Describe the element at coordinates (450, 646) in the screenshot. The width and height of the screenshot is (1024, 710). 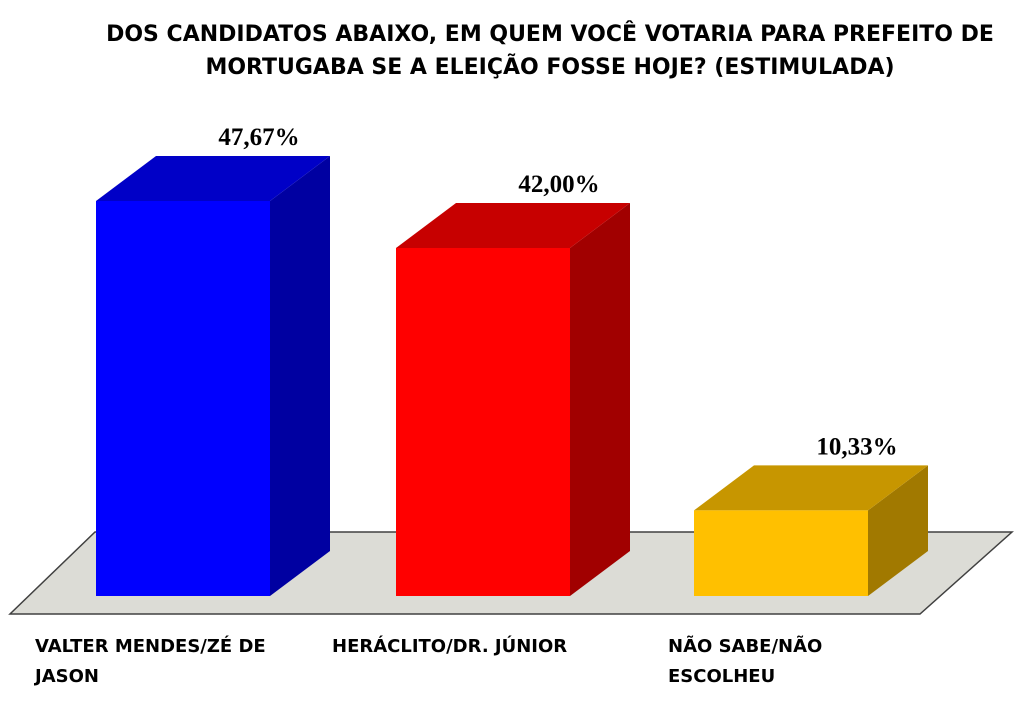
I see `x-tick-label: HERÁCLITO/DR. JÚNIOR` at that location.